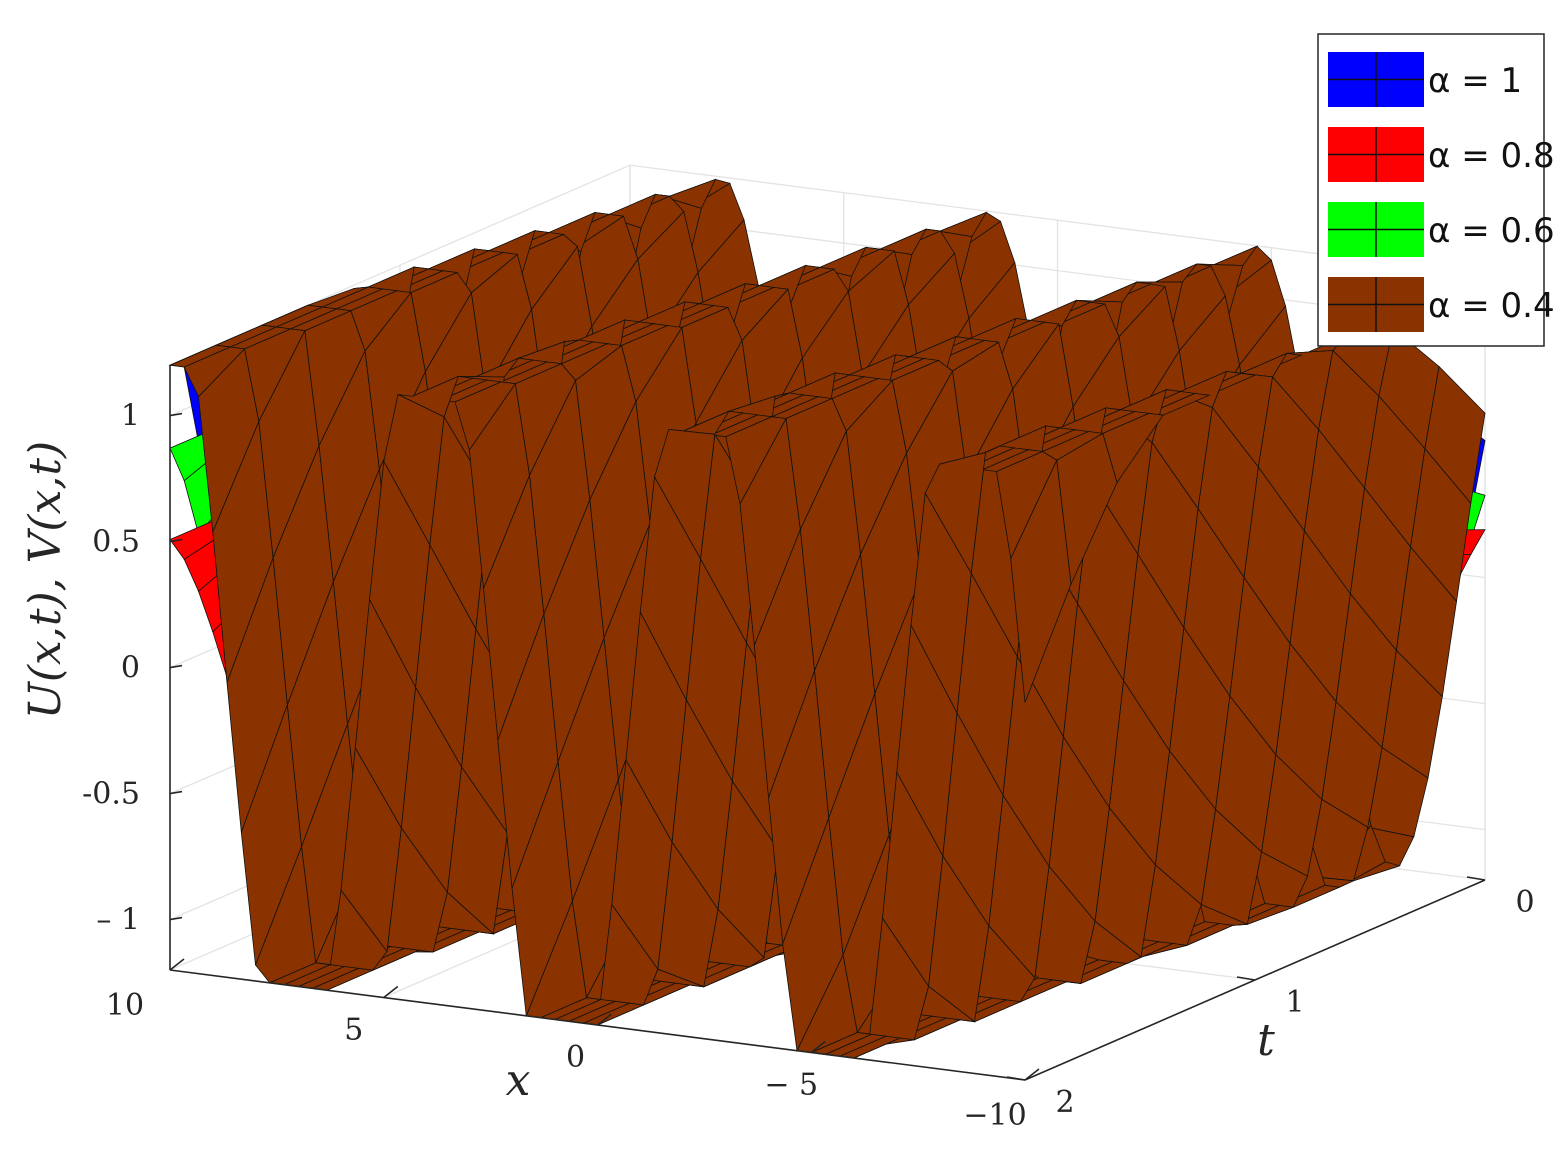 The height and width of the screenshot is (1152, 1558). I want to click on legend-item: α = 0.4, so click(1441, 304).